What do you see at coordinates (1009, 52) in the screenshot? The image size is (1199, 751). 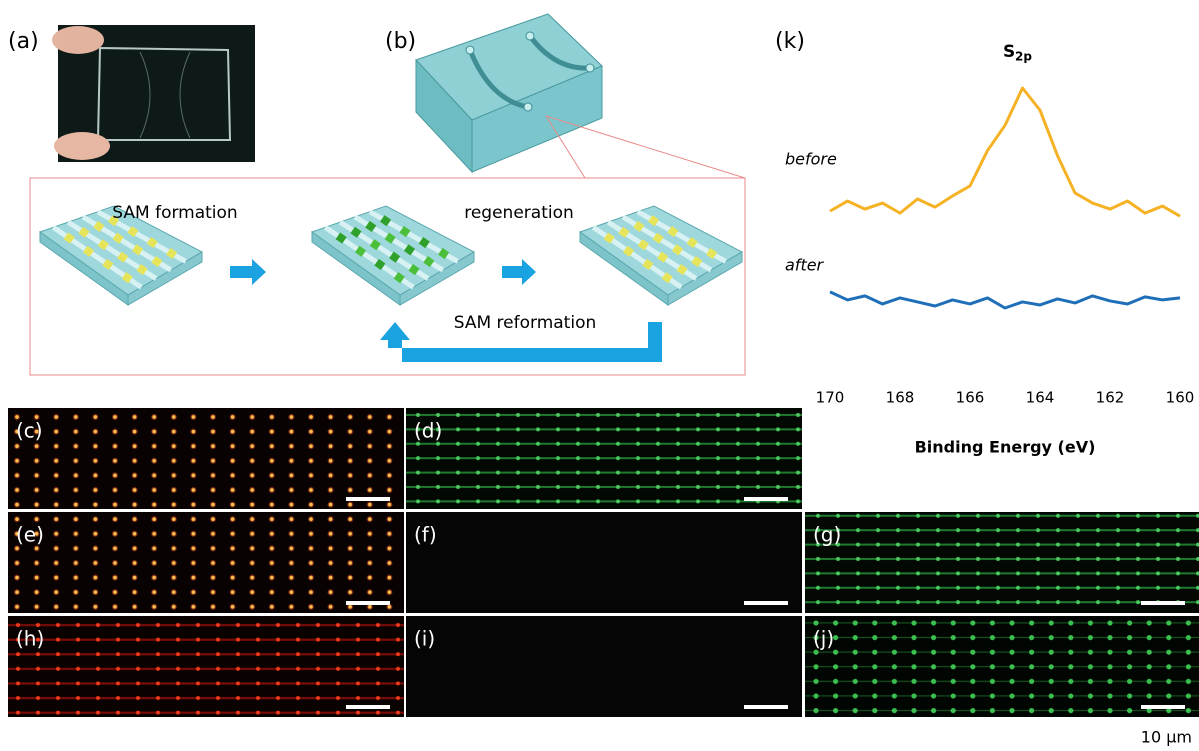 I see `chart-title: S` at bounding box center [1009, 52].